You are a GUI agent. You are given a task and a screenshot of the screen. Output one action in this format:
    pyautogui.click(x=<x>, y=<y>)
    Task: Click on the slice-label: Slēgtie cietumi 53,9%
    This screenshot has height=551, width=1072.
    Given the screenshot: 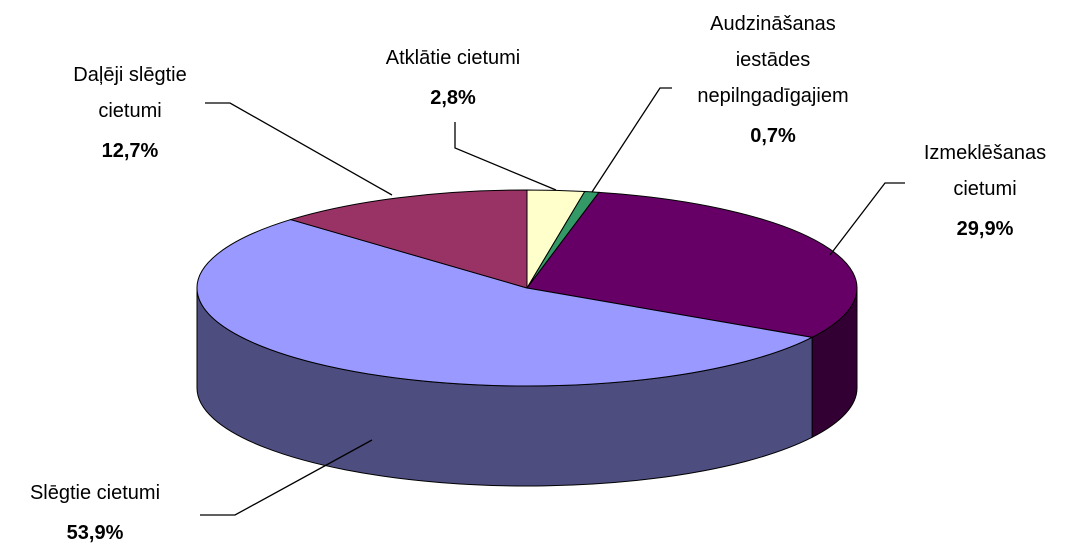 What is the action you would take?
    pyautogui.click(x=95, y=513)
    